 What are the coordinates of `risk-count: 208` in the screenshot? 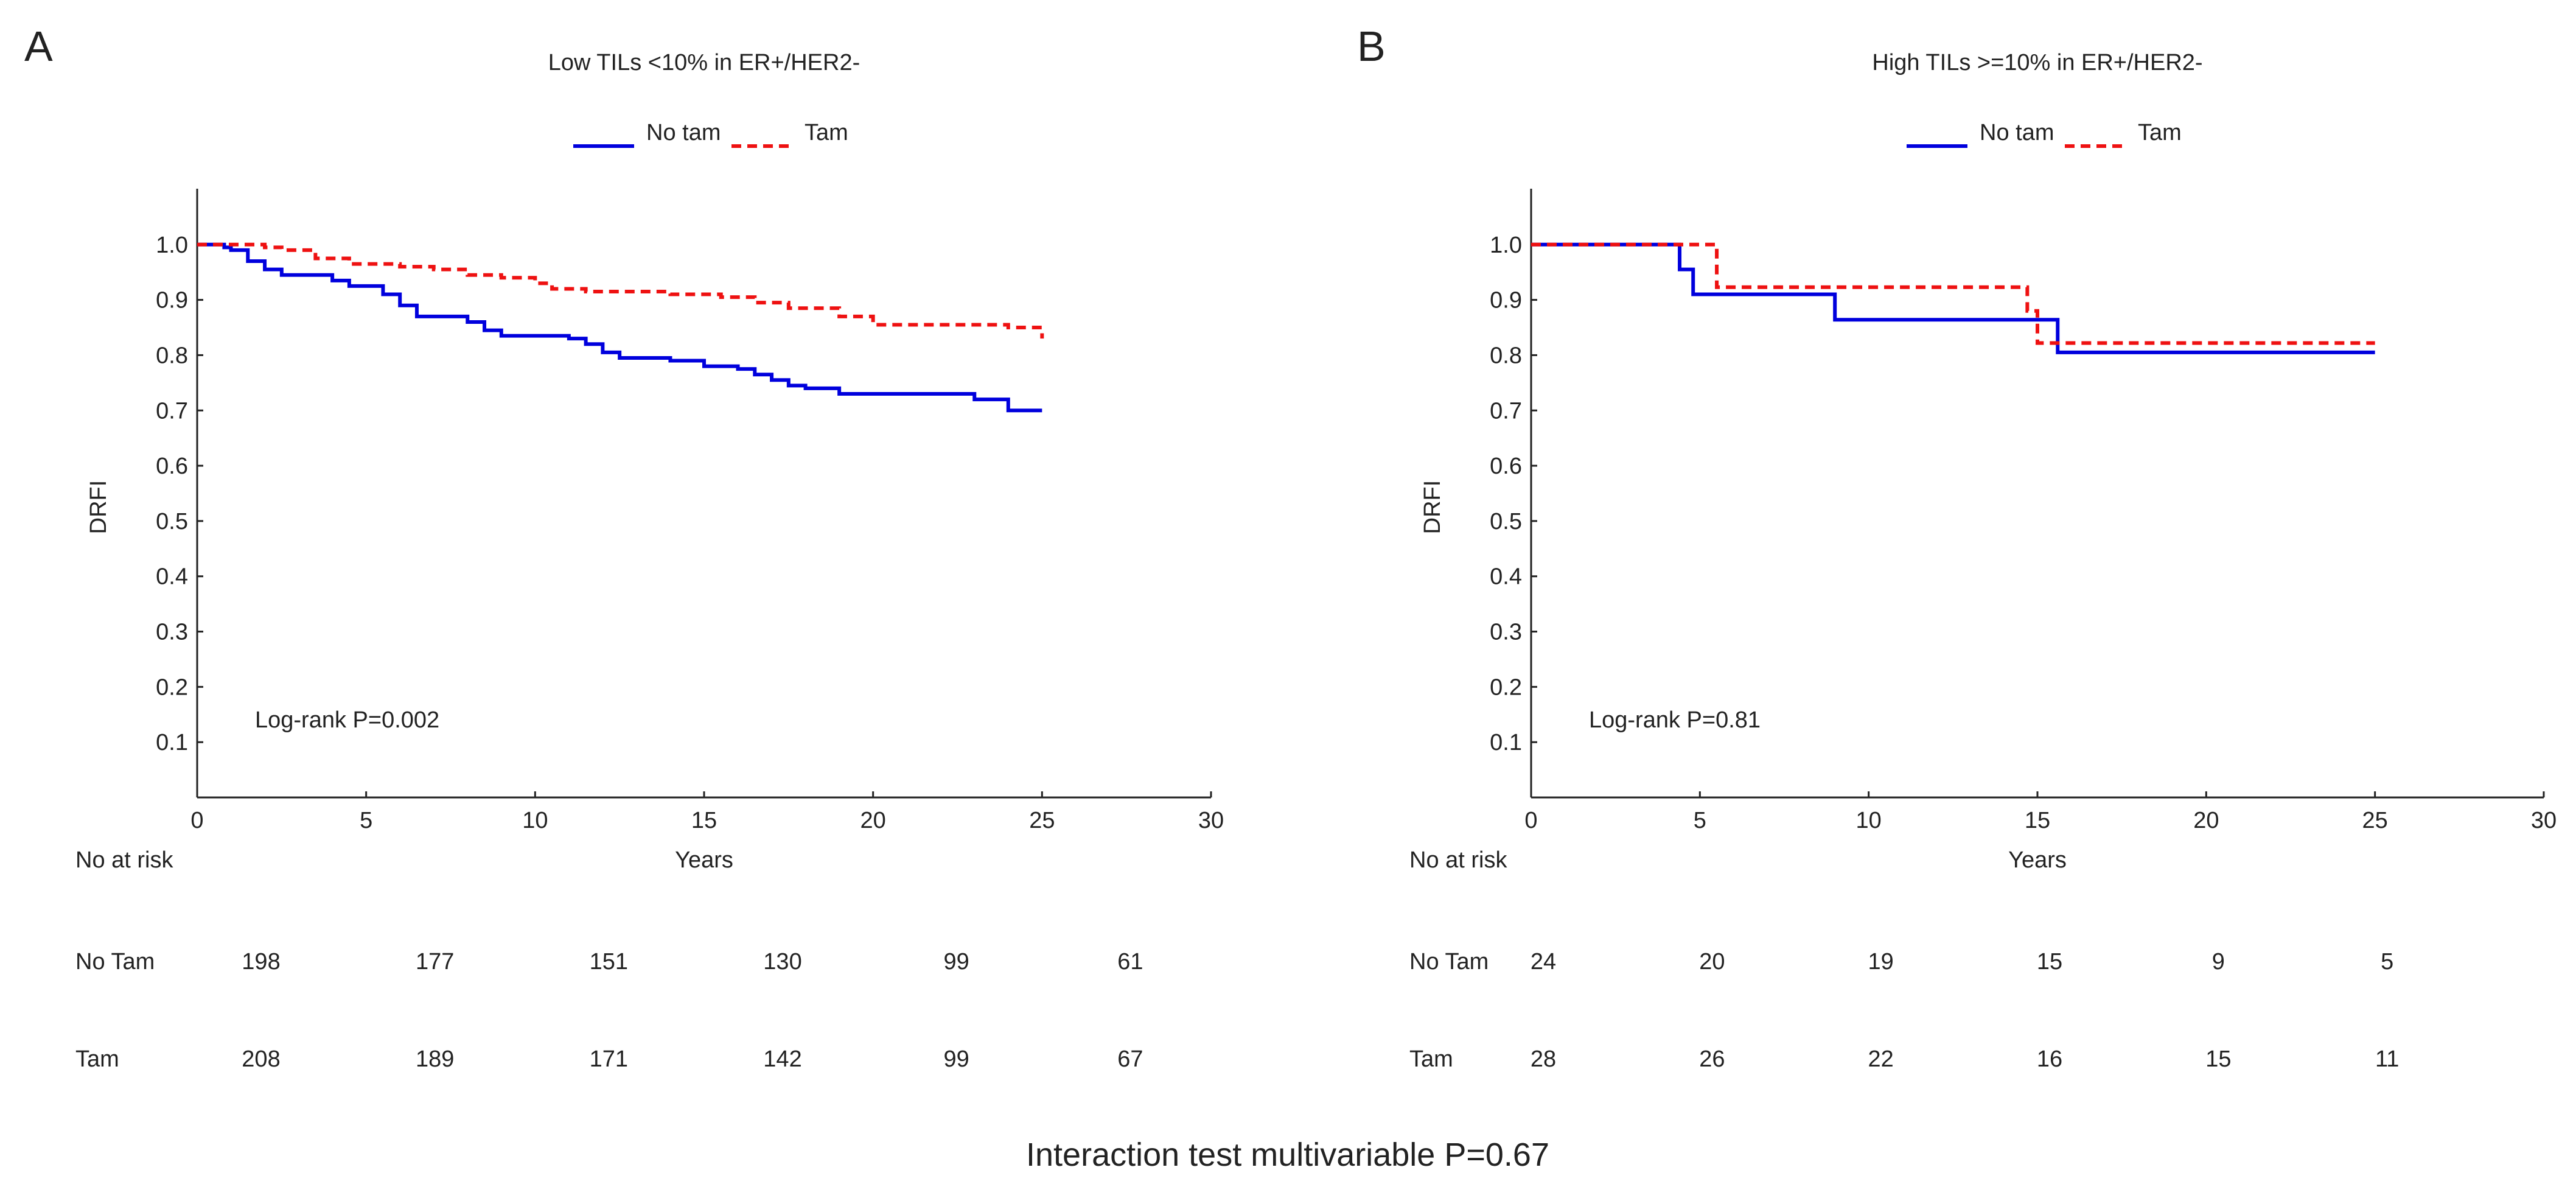 It's located at (261, 1059).